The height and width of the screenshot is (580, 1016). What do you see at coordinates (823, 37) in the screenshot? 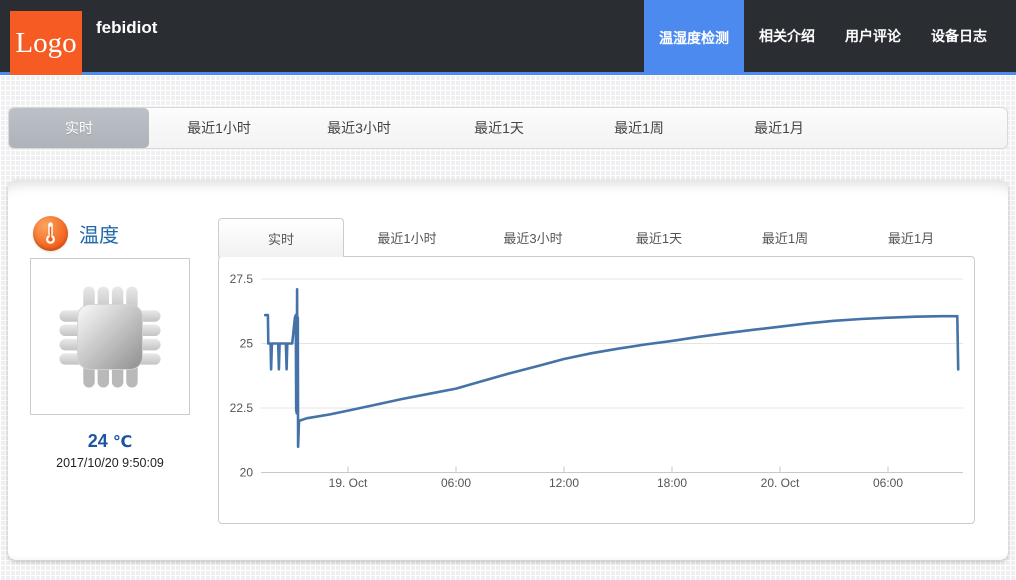
I see `main-nav: 温湿度检测 相关介绍 用户评论 设备日志` at bounding box center [823, 37].